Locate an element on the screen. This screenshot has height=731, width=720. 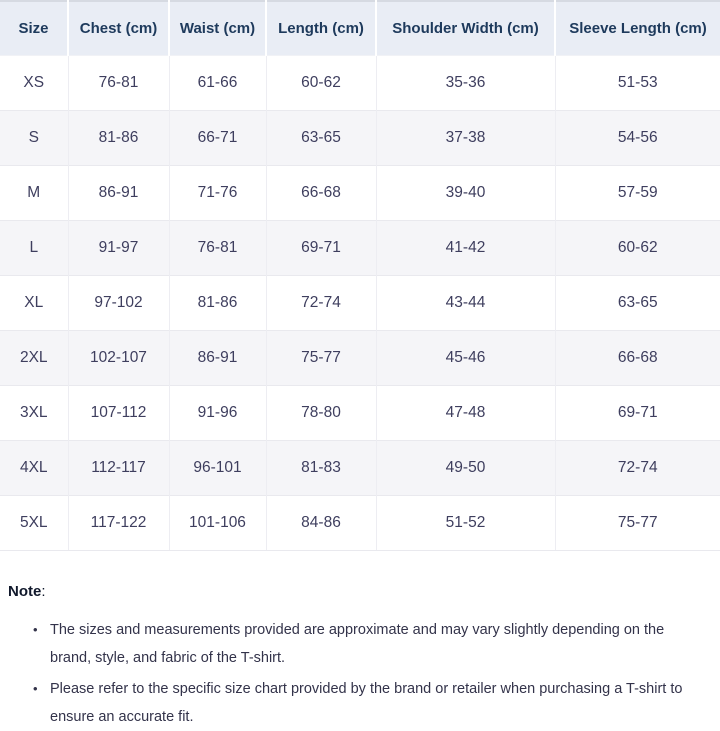
cell-value: 37-38 is located at coordinates (466, 138).